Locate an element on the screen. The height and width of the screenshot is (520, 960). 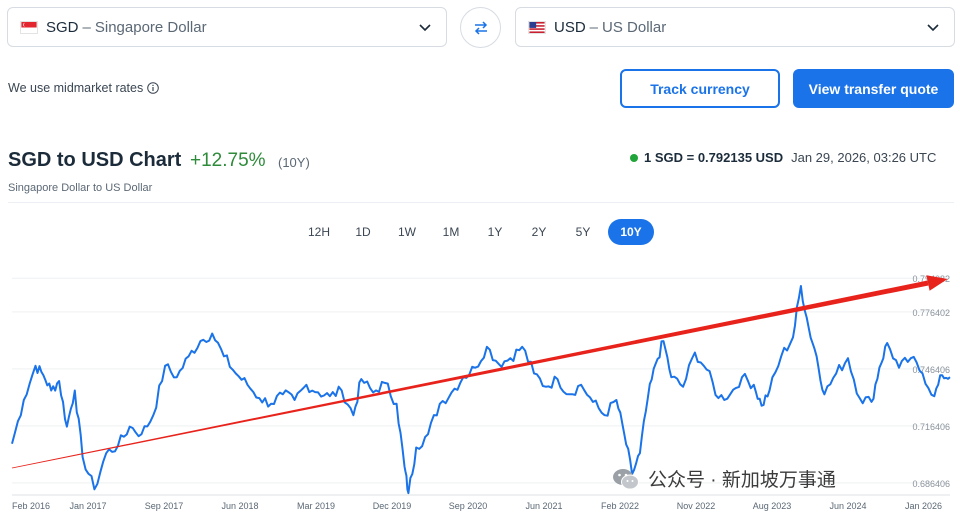
swap-currencies-button is located at coordinates (480, 27).